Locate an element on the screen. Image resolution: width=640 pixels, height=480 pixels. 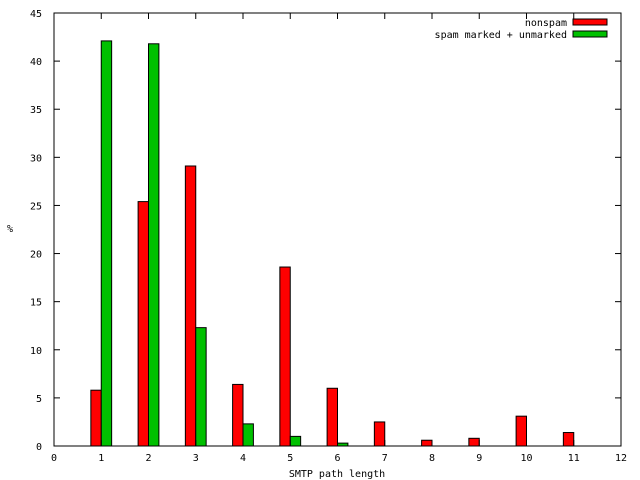
x-tick-label: 11 is located at coordinates (574, 458).